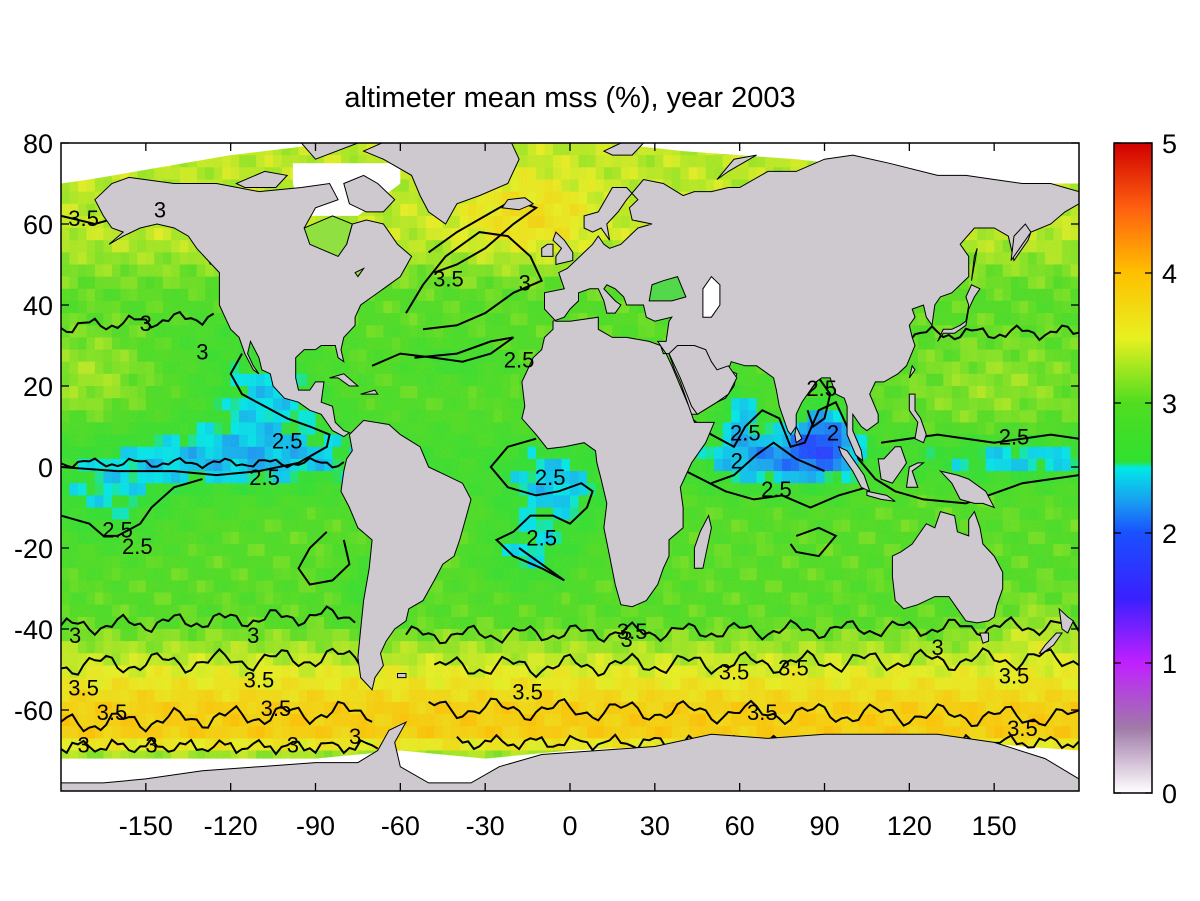 Image resolution: width=1200 pixels, height=901 pixels. I want to click on chart-title: altimeter mean mss (%), year 2003, so click(570, 98).